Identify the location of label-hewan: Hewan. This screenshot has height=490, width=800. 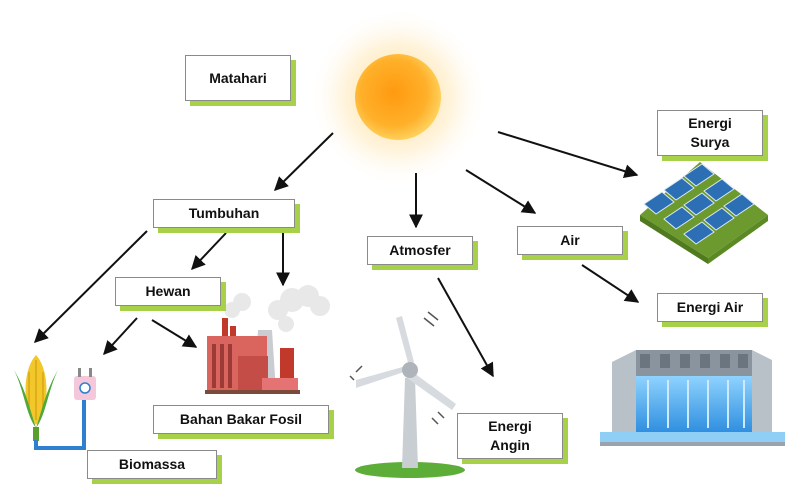
(168, 291).